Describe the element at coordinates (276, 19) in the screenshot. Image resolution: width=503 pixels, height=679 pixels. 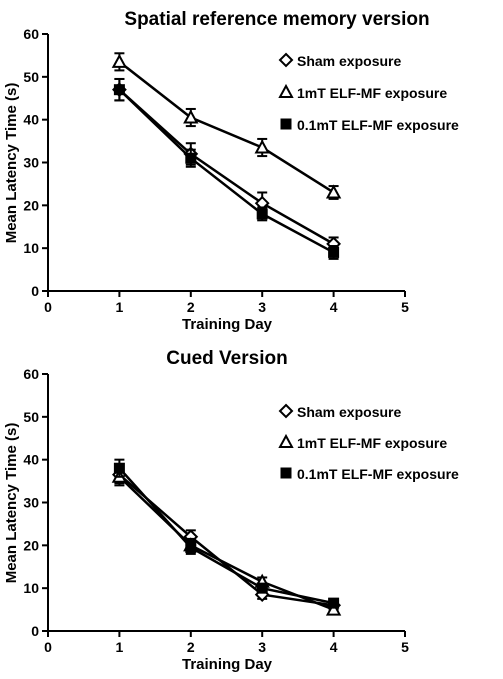
I see `chart-title: Spatial reference memory version` at that location.